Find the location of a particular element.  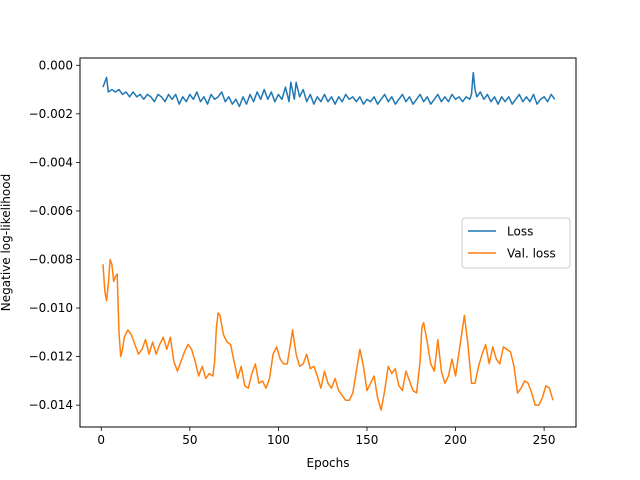

y-tick-label: −0.006 is located at coordinates (51, 211).